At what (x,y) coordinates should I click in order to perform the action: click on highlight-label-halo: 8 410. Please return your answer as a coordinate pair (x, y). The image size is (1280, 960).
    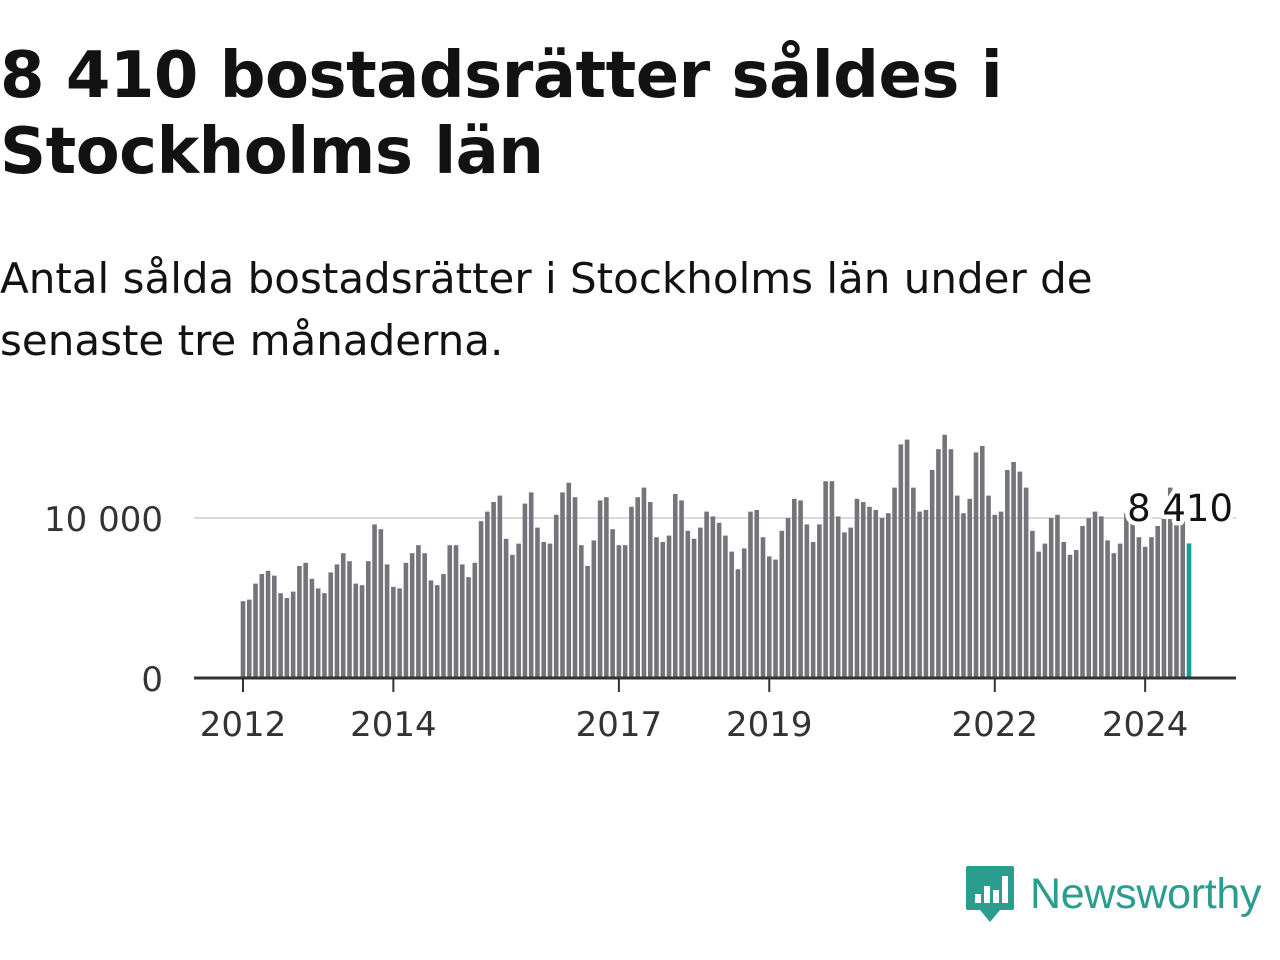
    Looking at the image, I should click on (1180, 508).